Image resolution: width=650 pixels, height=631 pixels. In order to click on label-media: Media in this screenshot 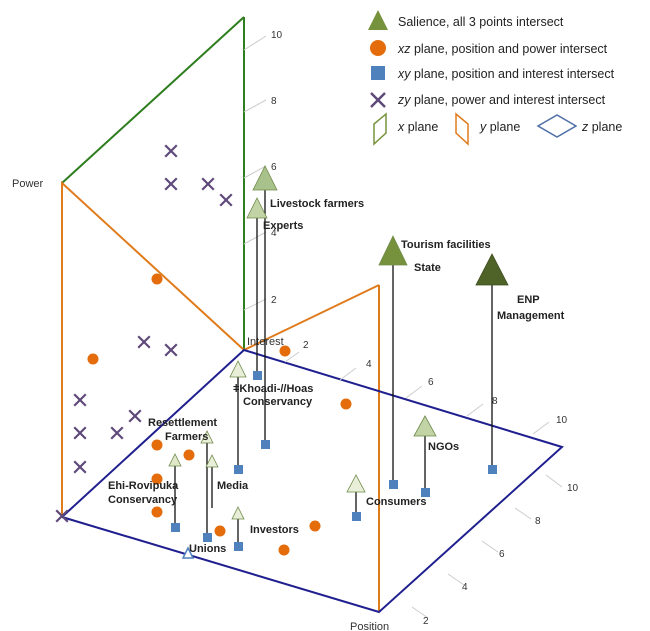, I will do `click(233, 486)`.